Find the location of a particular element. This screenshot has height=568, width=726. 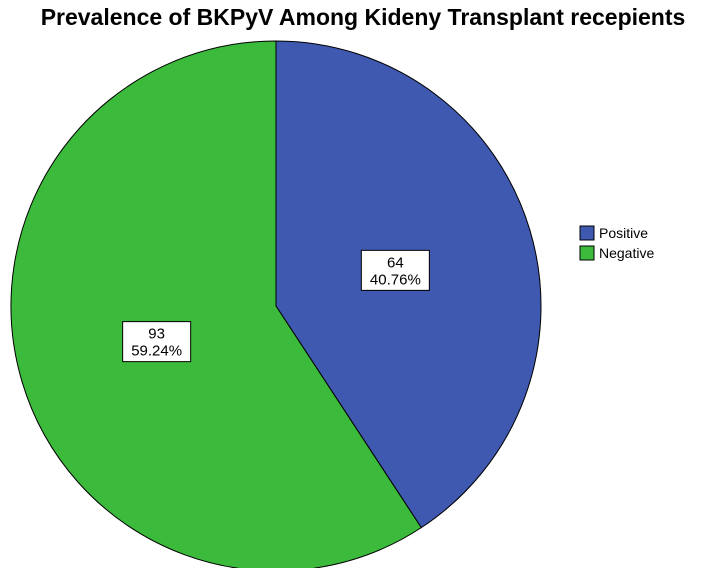

slice-value-label: 93 is located at coordinates (156, 334).